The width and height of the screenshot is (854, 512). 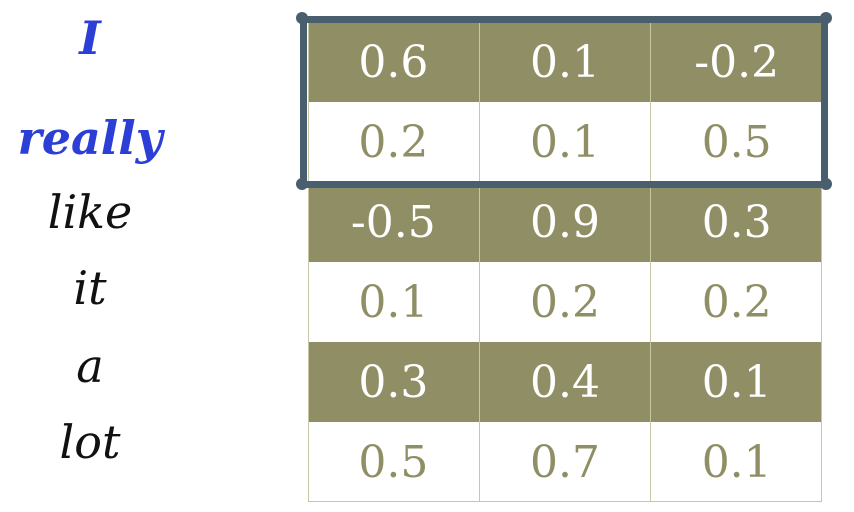 What do you see at coordinates (90, 366) in the screenshot?
I see `word-4: a` at bounding box center [90, 366].